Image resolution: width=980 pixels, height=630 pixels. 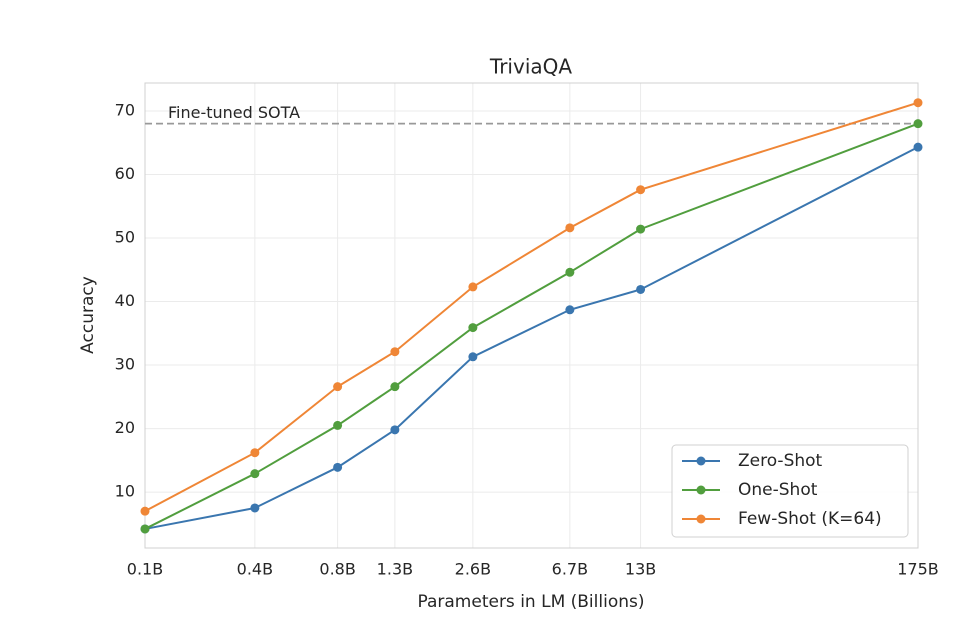 I want to click on x-tick-label: 0.8B, so click(x=337, y=569).